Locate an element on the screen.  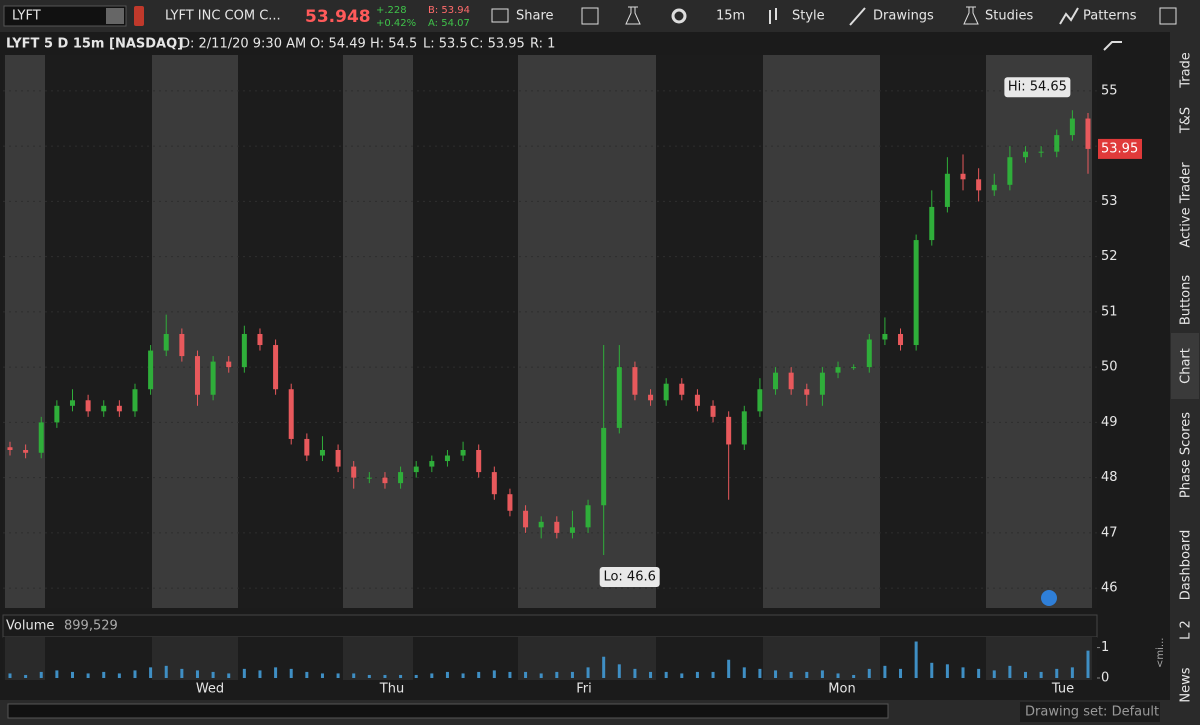
event-icon is located at coordinates (1049, 598).